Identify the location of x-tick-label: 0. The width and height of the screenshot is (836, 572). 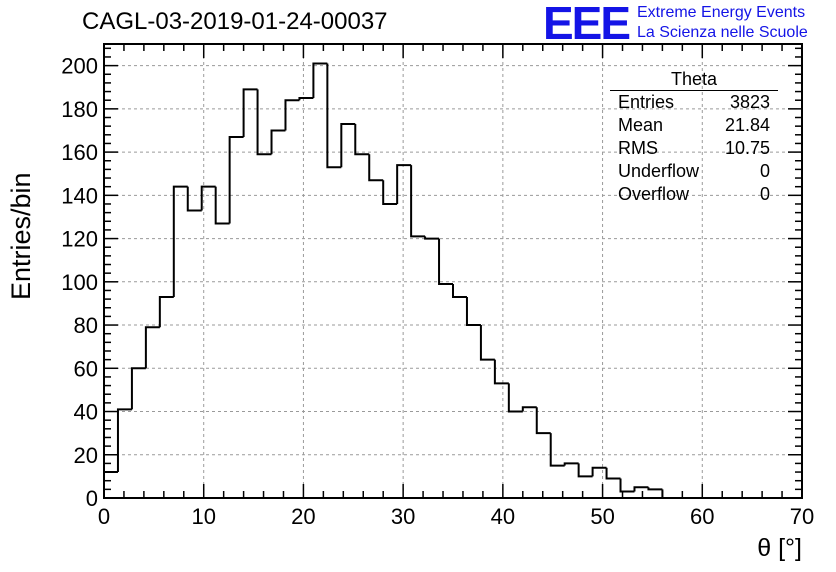
(104, 516).